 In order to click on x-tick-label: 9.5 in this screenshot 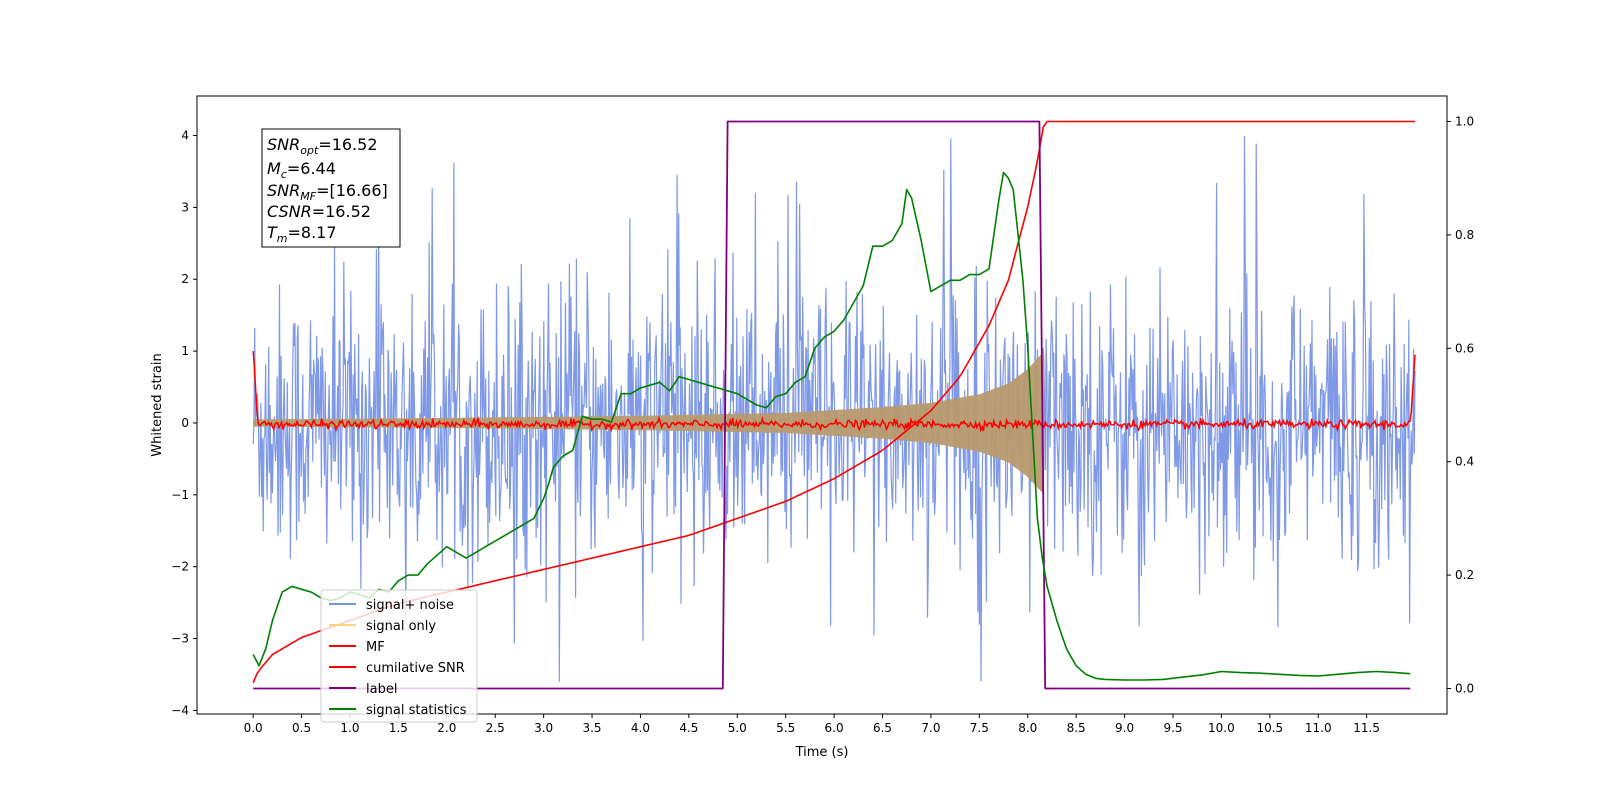, I will do `click(1172, 728)`.